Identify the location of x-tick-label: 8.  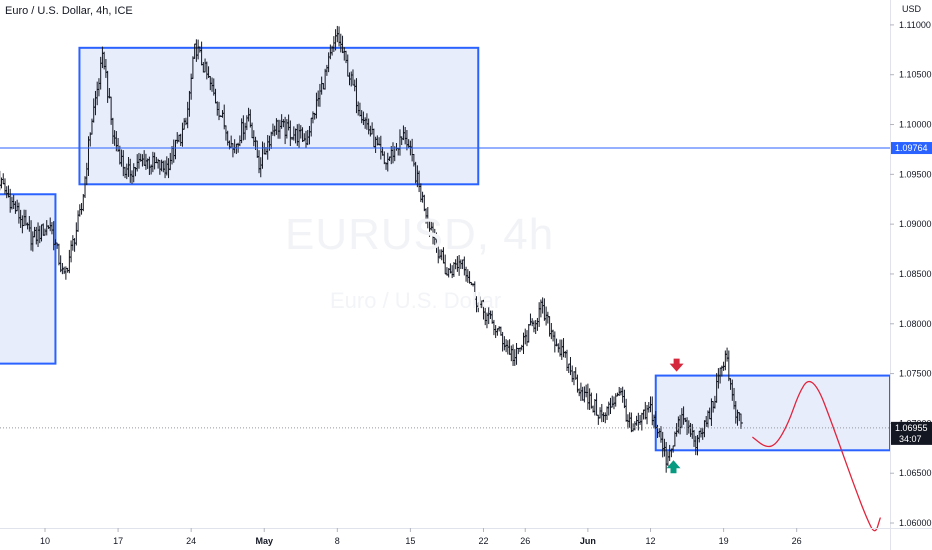
(337, 541).